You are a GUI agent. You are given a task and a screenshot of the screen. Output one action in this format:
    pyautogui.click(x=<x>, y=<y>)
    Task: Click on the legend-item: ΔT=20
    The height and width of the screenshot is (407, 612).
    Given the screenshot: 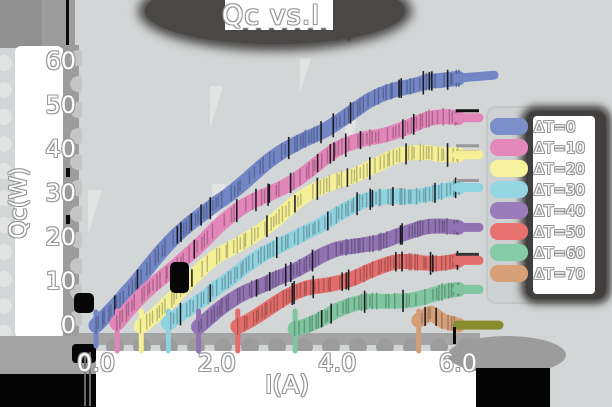 What is the action you would take?
    pyautogui.click(x=548, y=169)
    